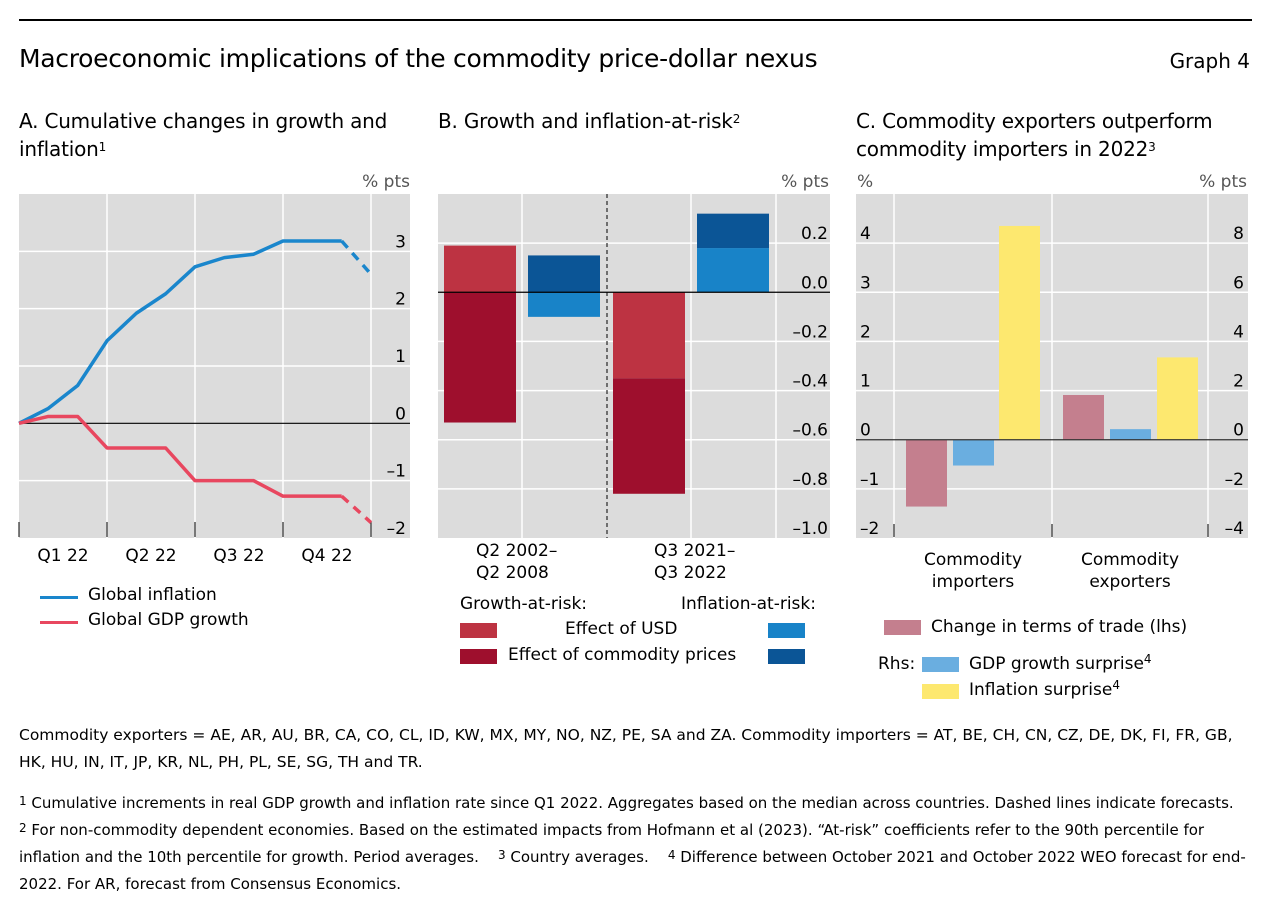 This screenshot has width=1272, height=912. What do you see at coordinates (1041, 690) in the screenshot?
I see `legend-text: Inflation surprise` at bounding box center [1041, 690].